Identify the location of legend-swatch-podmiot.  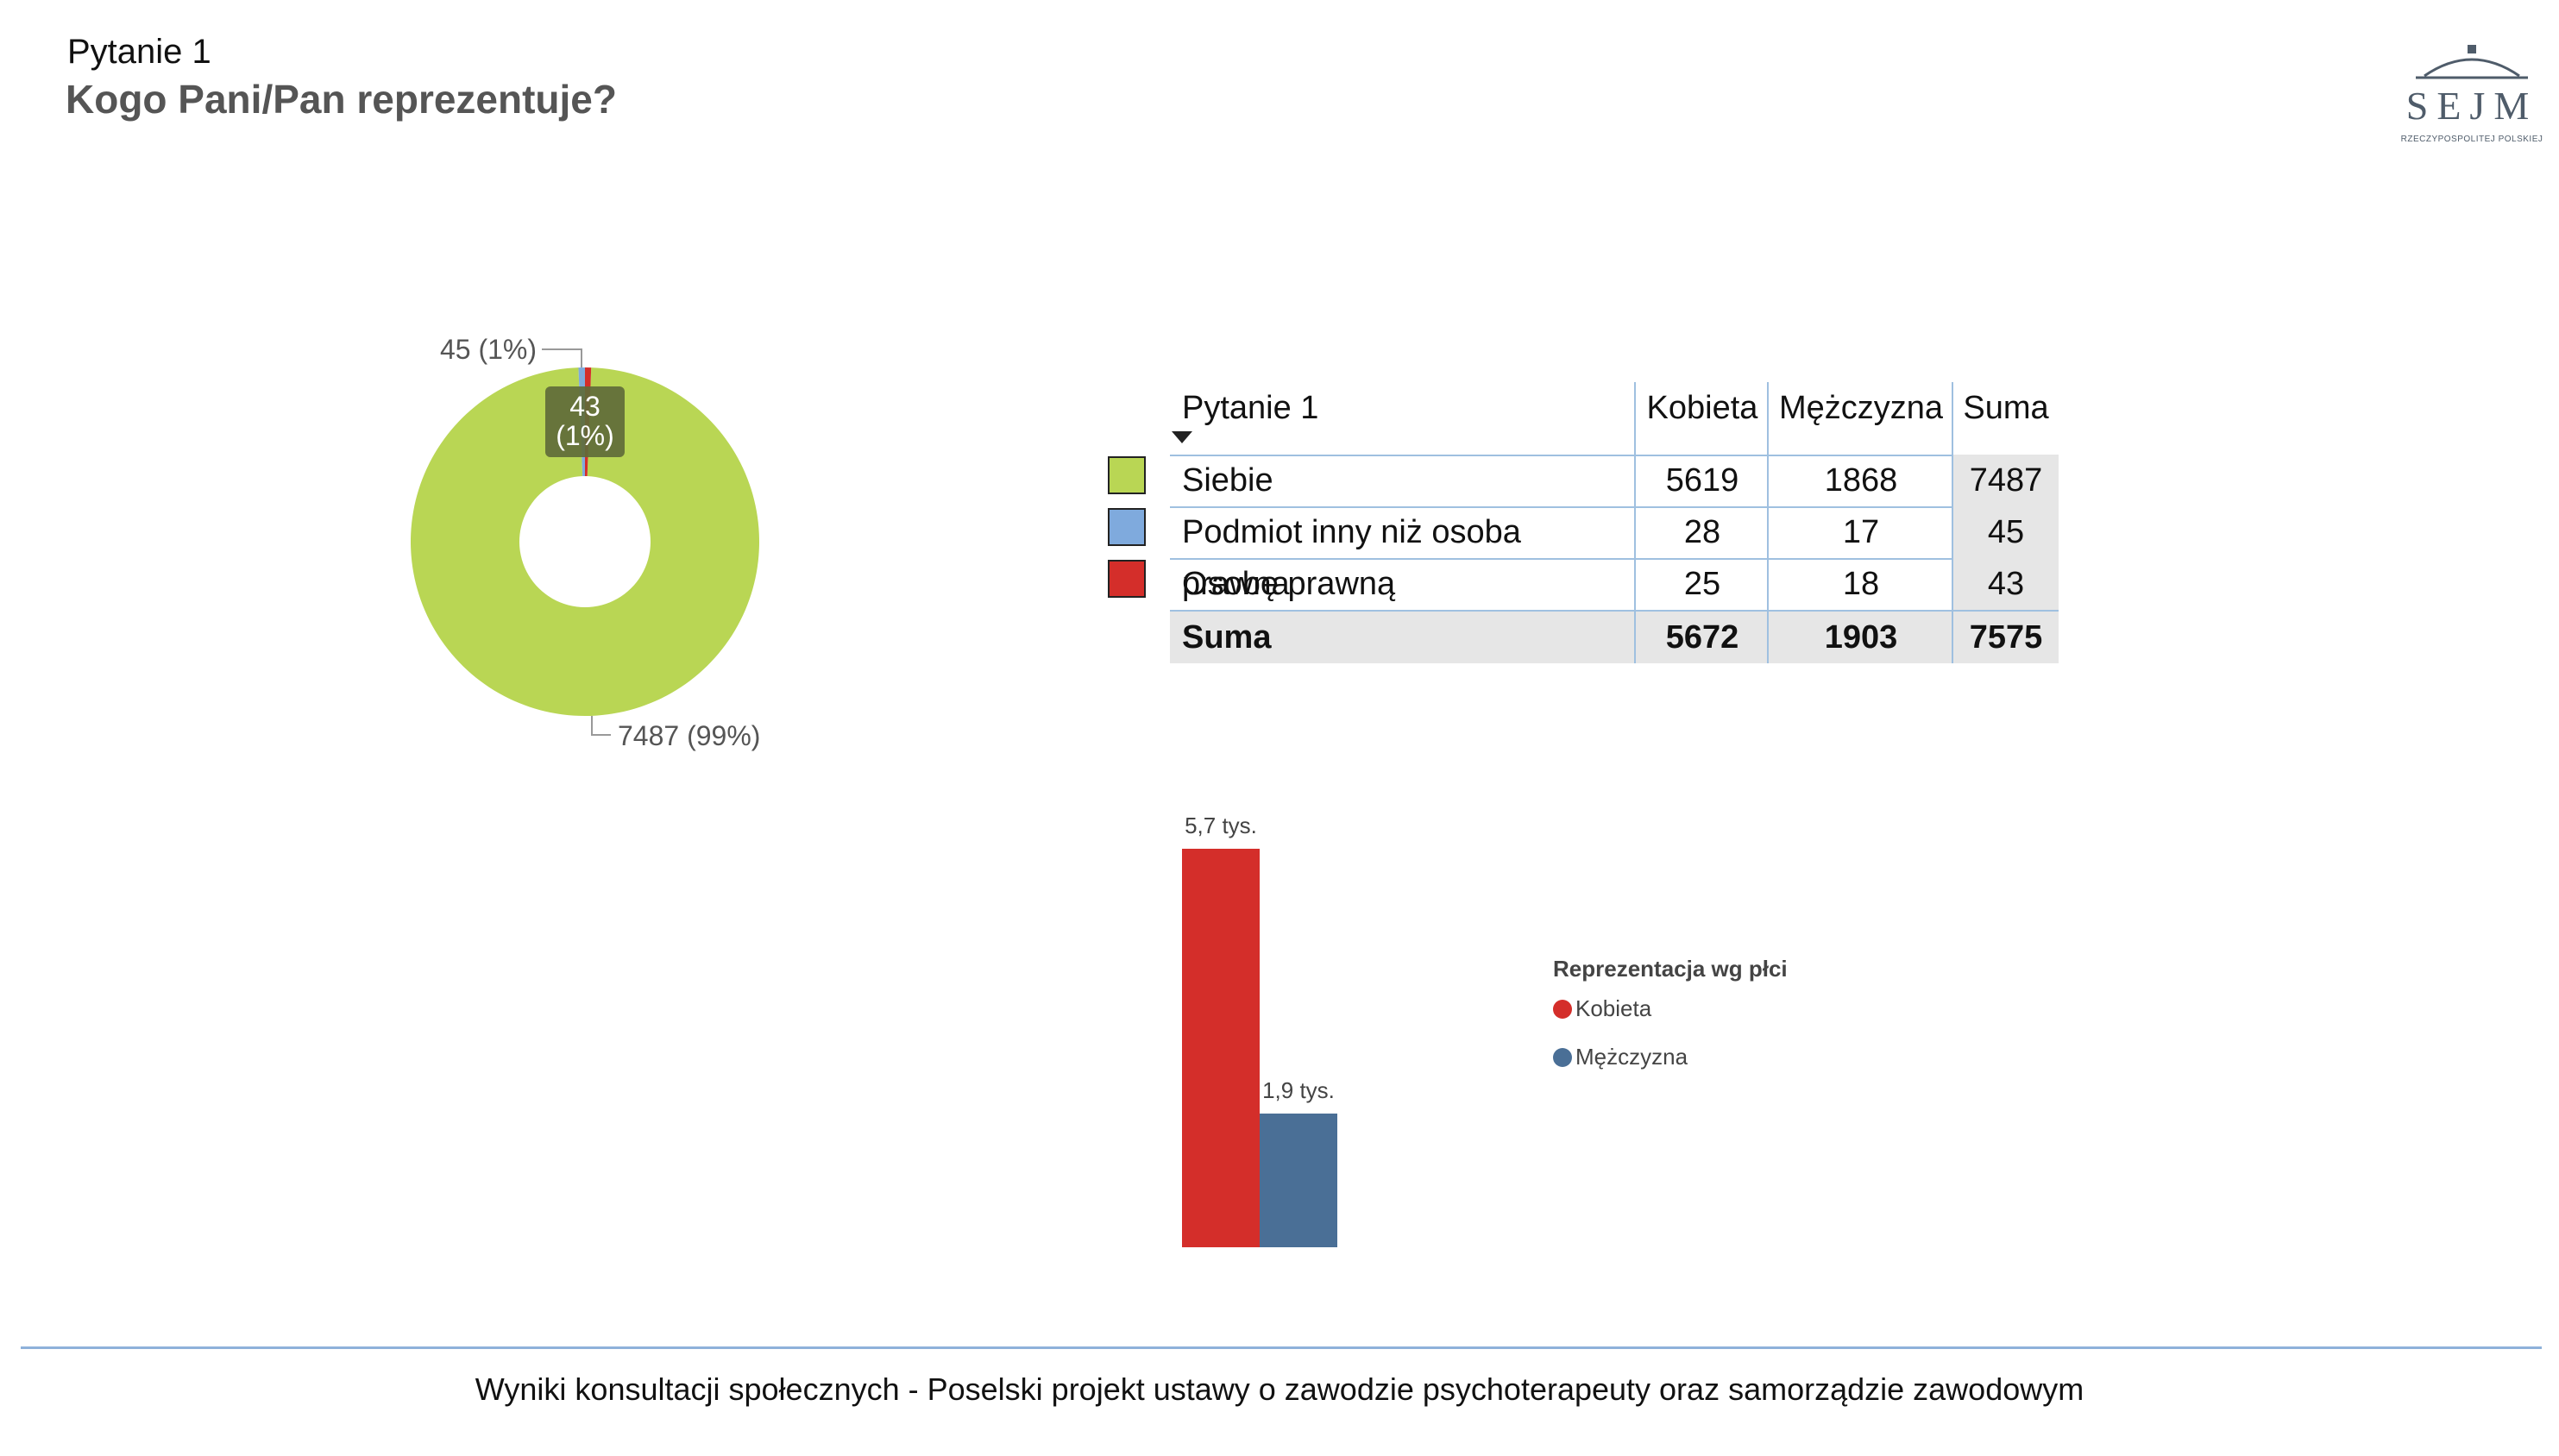
(1127, 527).